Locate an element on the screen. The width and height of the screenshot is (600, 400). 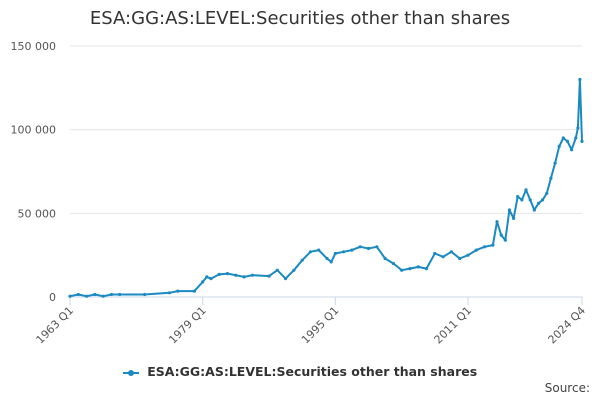
x-tick-label: 1995 Q1 is located at coordinates (320, 325).